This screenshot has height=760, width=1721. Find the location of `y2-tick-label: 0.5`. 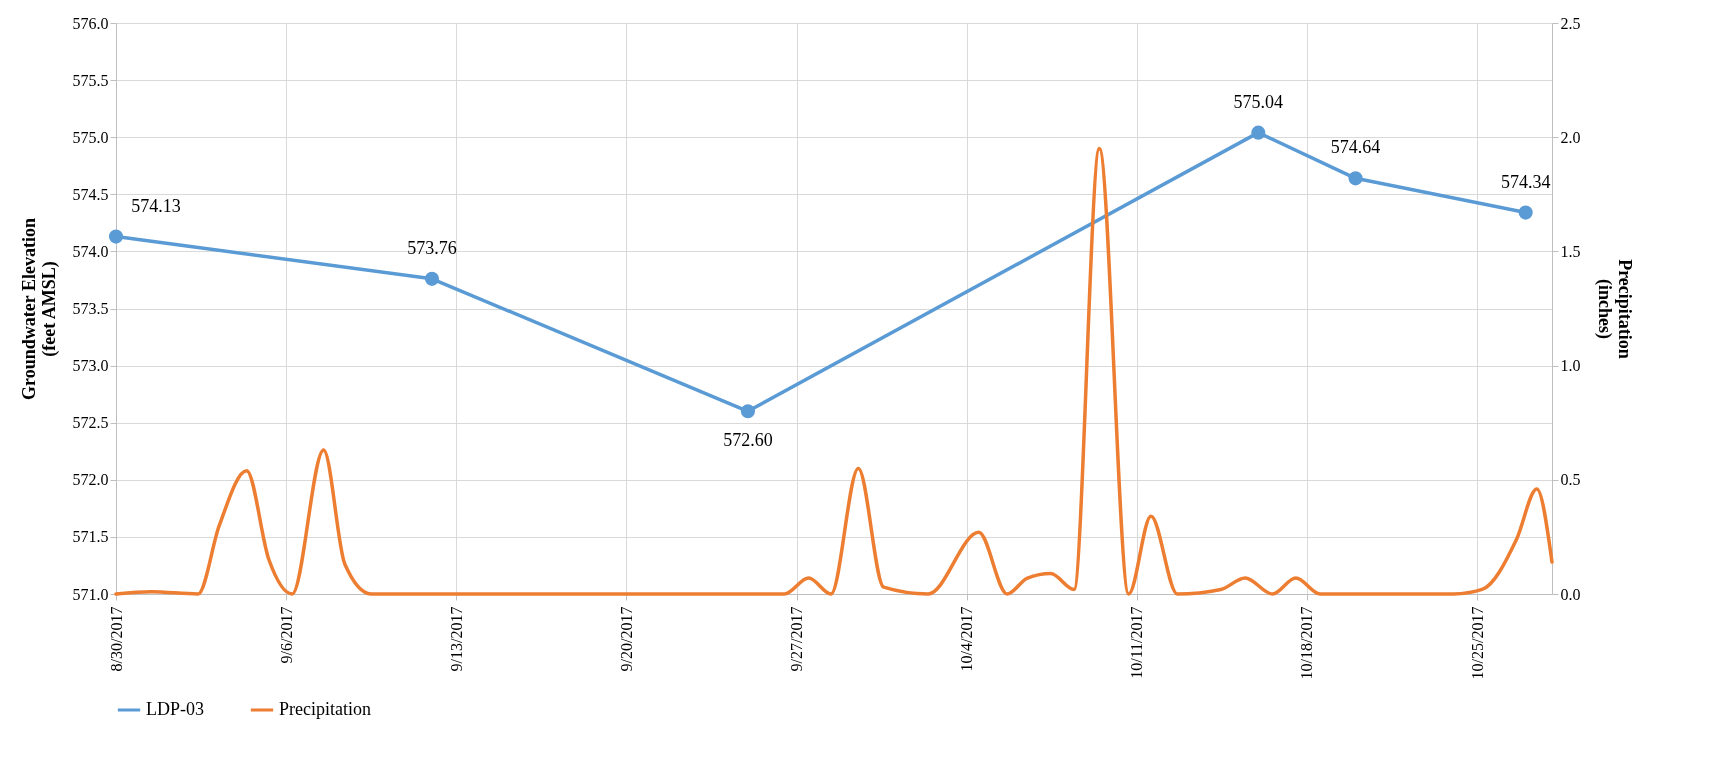

y2-tick-label: 0.5 is located at coordinates (1570, 480).